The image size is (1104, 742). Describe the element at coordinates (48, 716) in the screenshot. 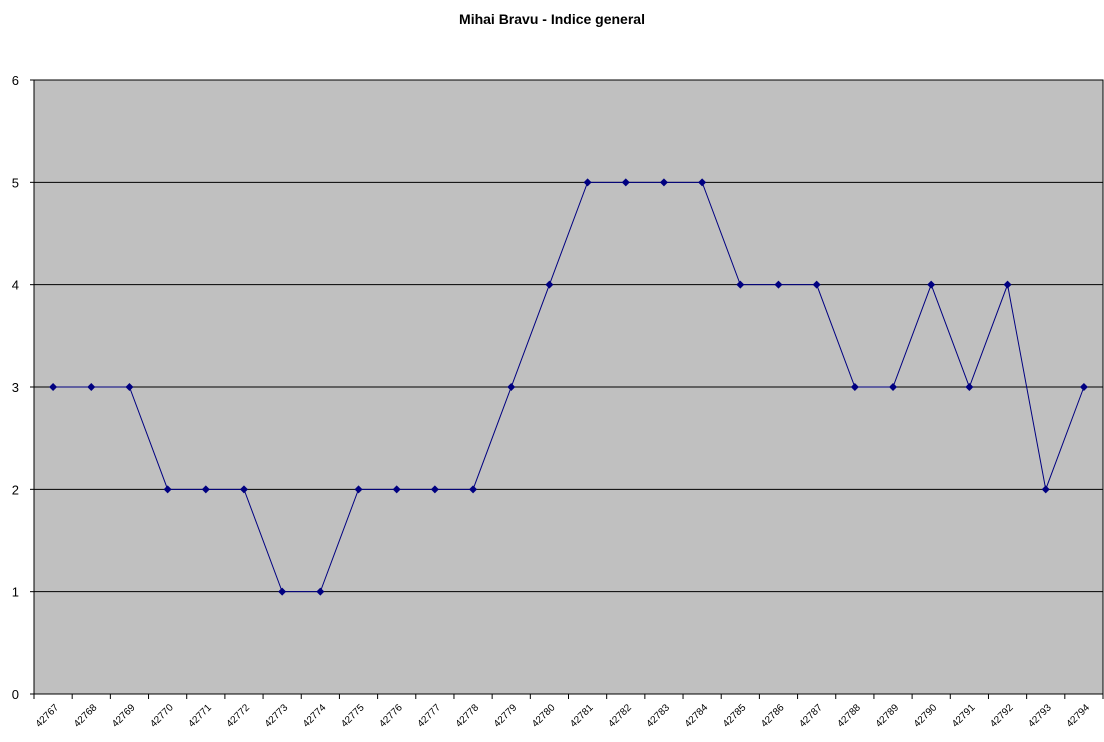

I see `x-tick-label: 42767` at that location.